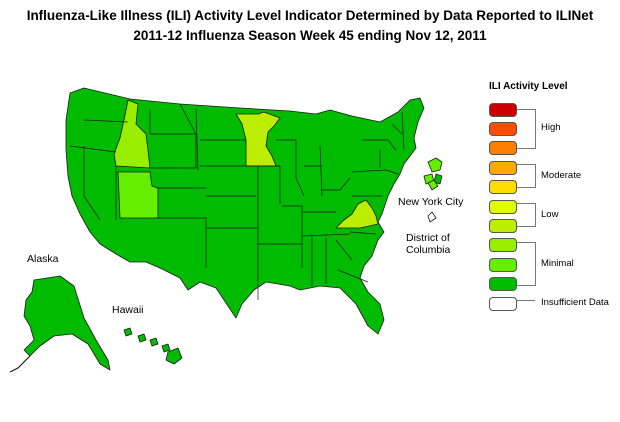 This screenshot has width=620, height=422. Describe the element at coordinates (435, 165) in the screenshot. I see `state-massachusetts` at that location.